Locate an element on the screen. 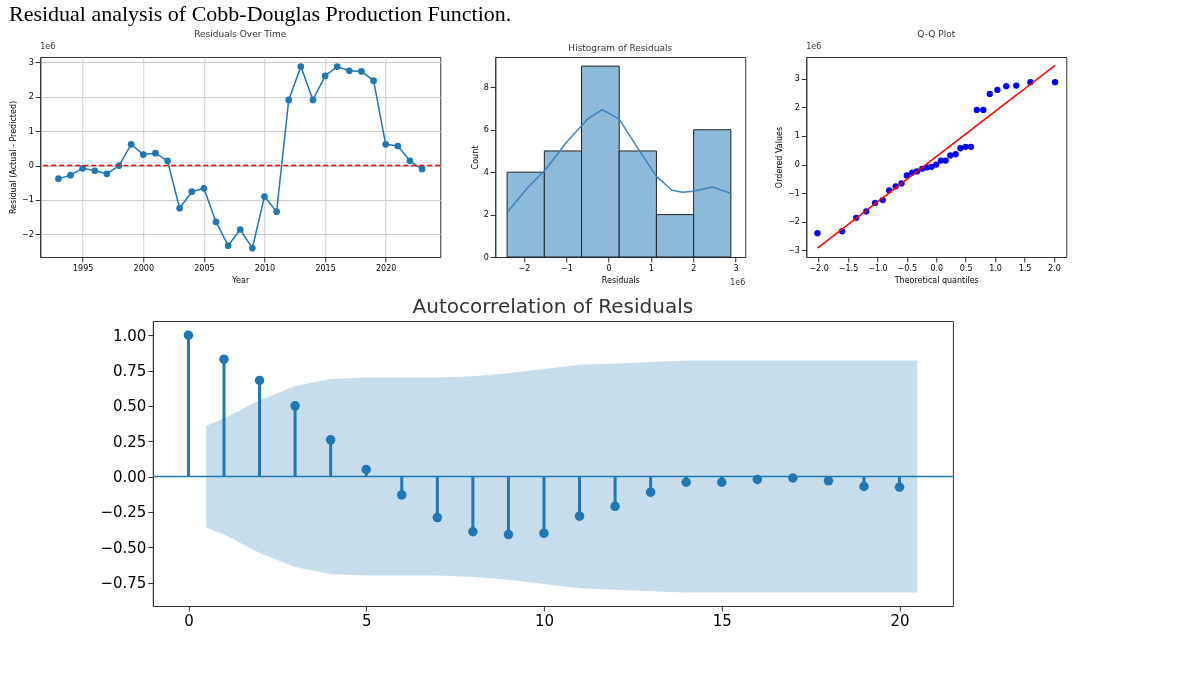 This screenshot has height=682, width=1202. x-tick-label: 2010 is located at coordinates (265, 268).